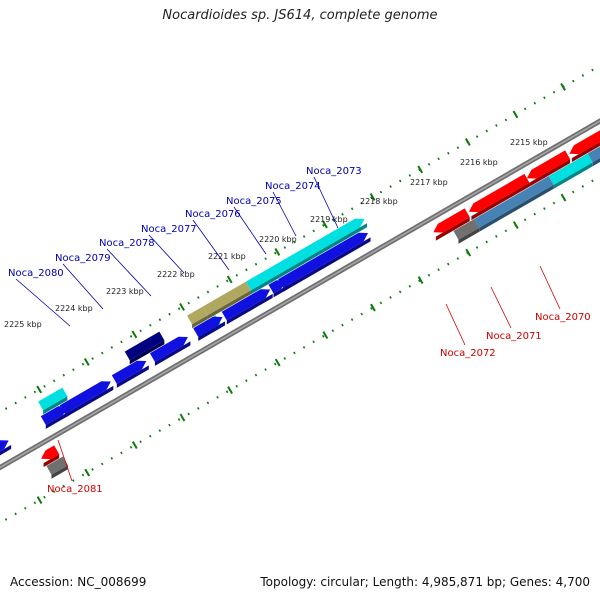 The height and width of the screenshot is (600, 600). What do you see at coordinates (479, 162) in the screenshot?
I see `ruler-tick-label: 2216 kbp` at bounding box center [479, 162].